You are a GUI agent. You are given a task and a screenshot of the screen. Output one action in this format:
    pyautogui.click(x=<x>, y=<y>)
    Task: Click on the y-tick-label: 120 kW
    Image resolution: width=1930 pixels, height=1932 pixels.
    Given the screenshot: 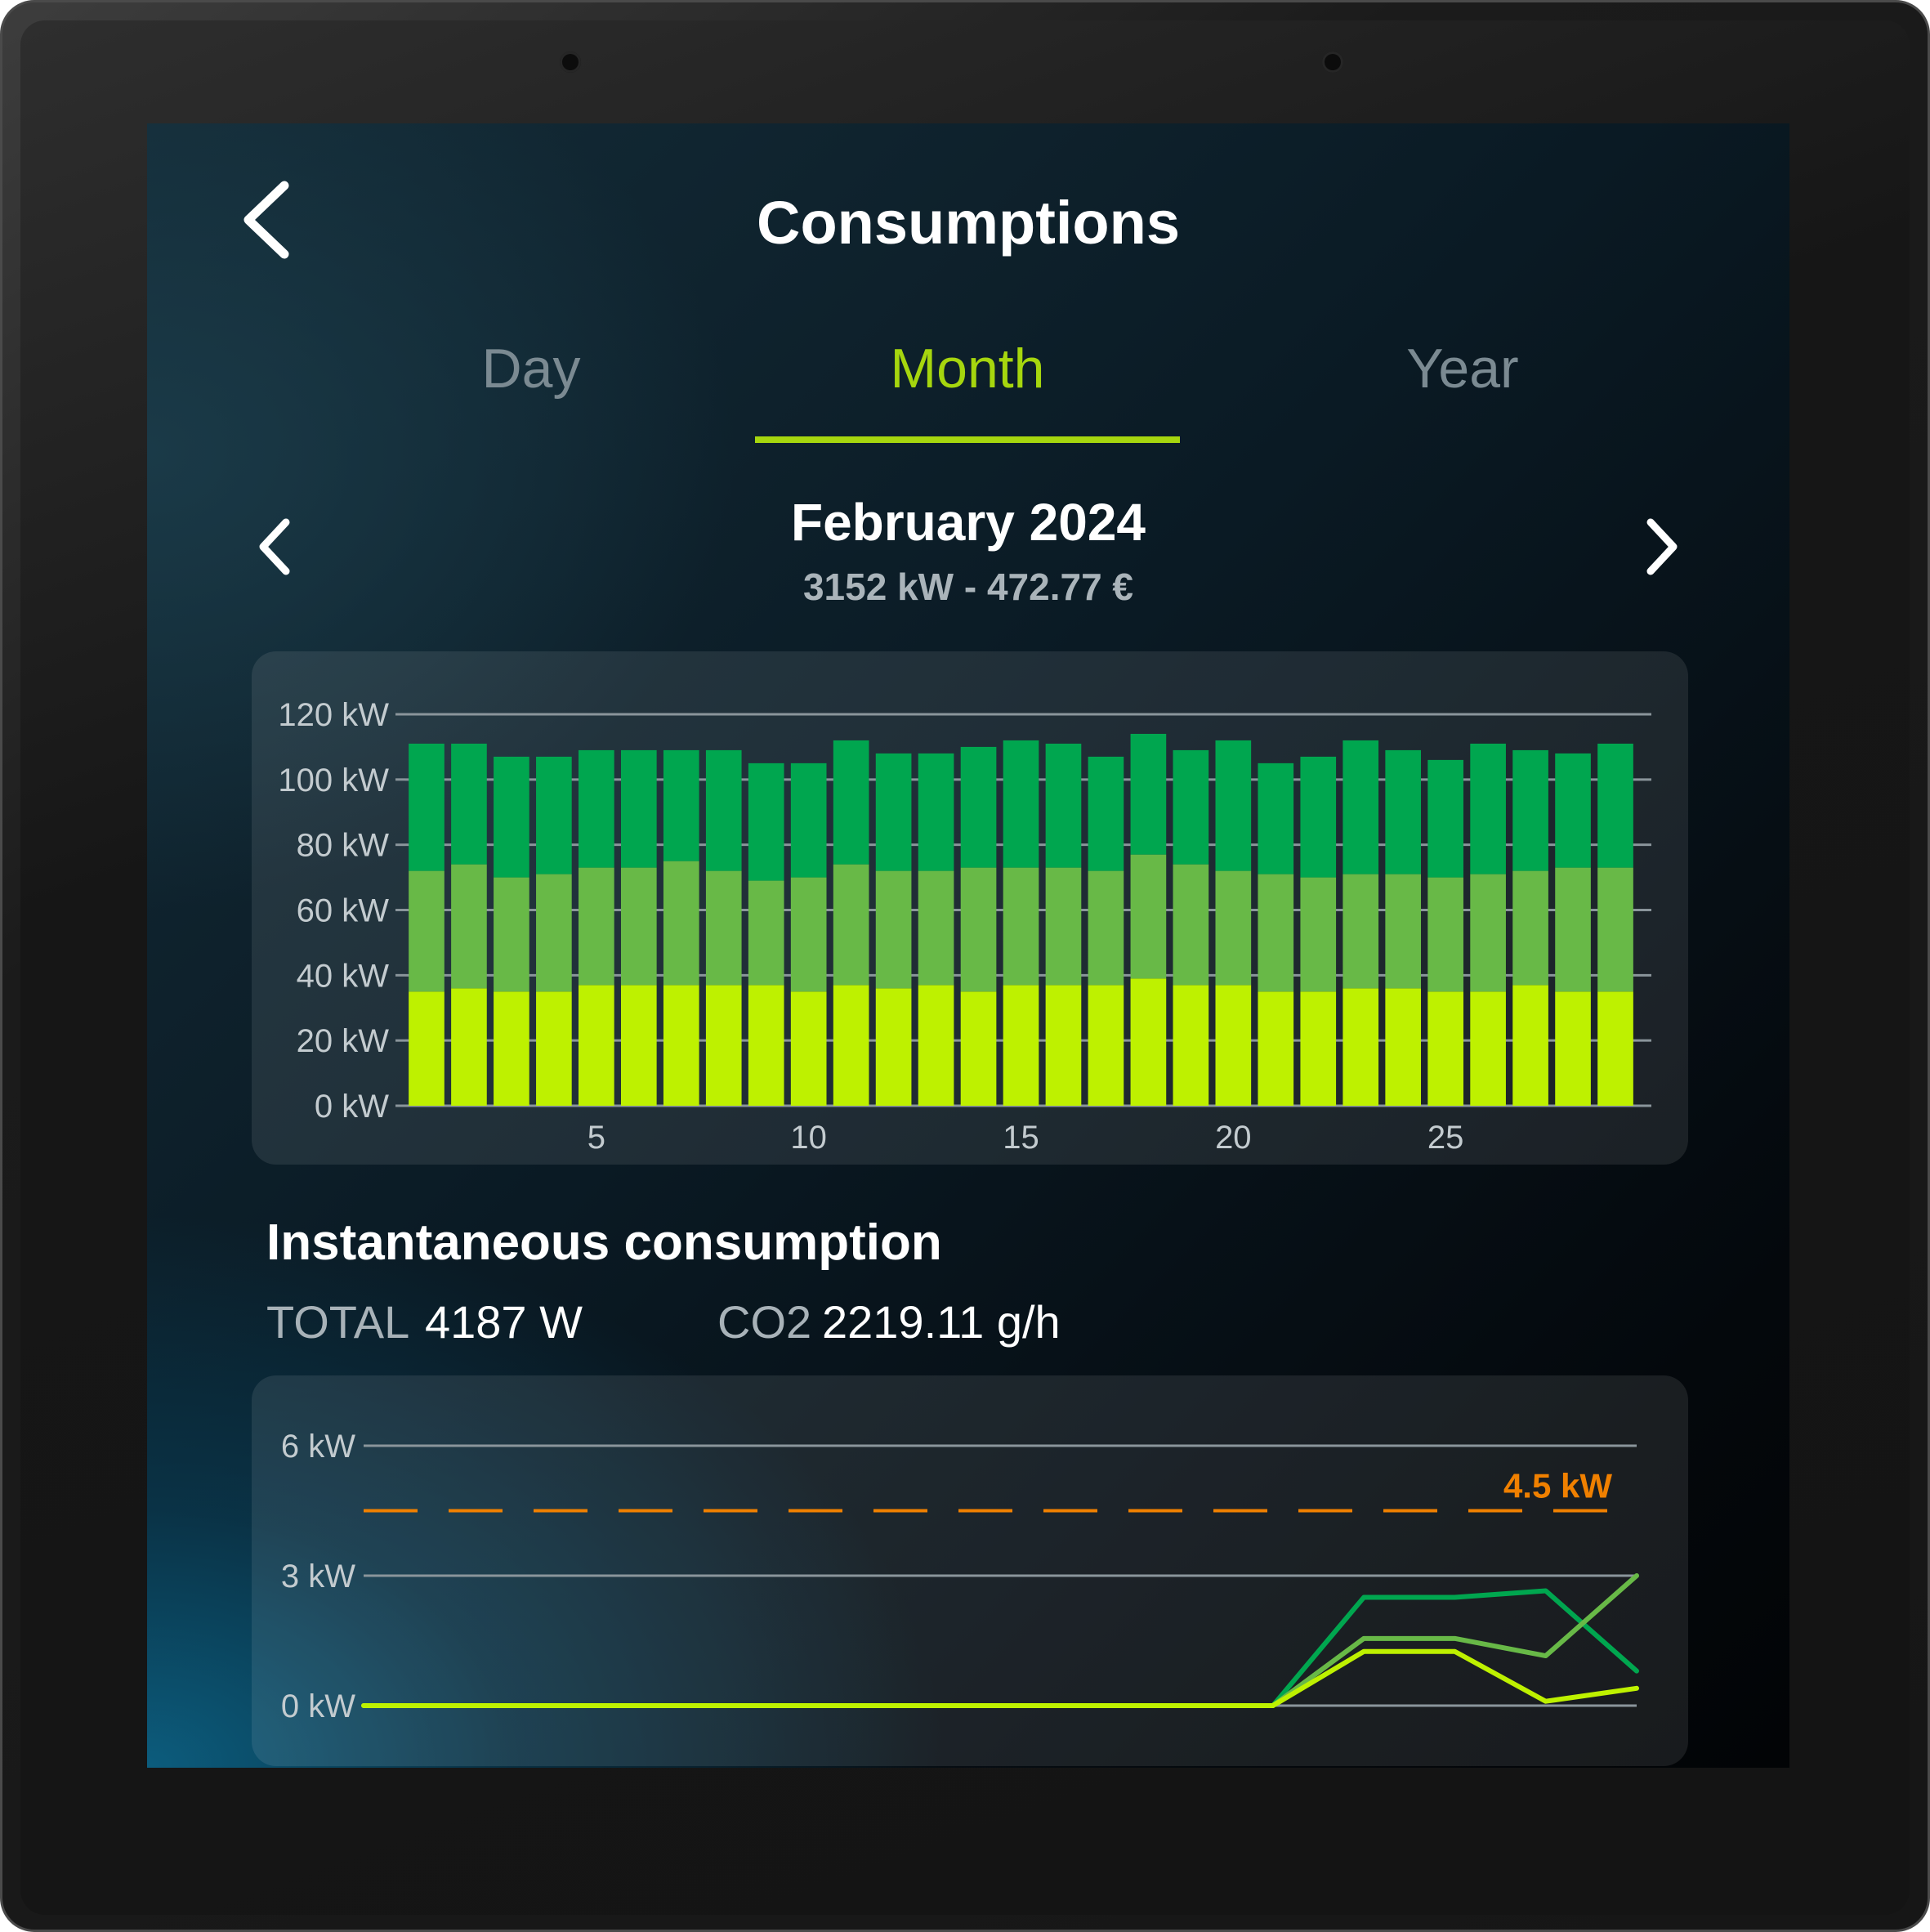 What is the action you would take?
    pyautogui.click(x=333, y=715)
    